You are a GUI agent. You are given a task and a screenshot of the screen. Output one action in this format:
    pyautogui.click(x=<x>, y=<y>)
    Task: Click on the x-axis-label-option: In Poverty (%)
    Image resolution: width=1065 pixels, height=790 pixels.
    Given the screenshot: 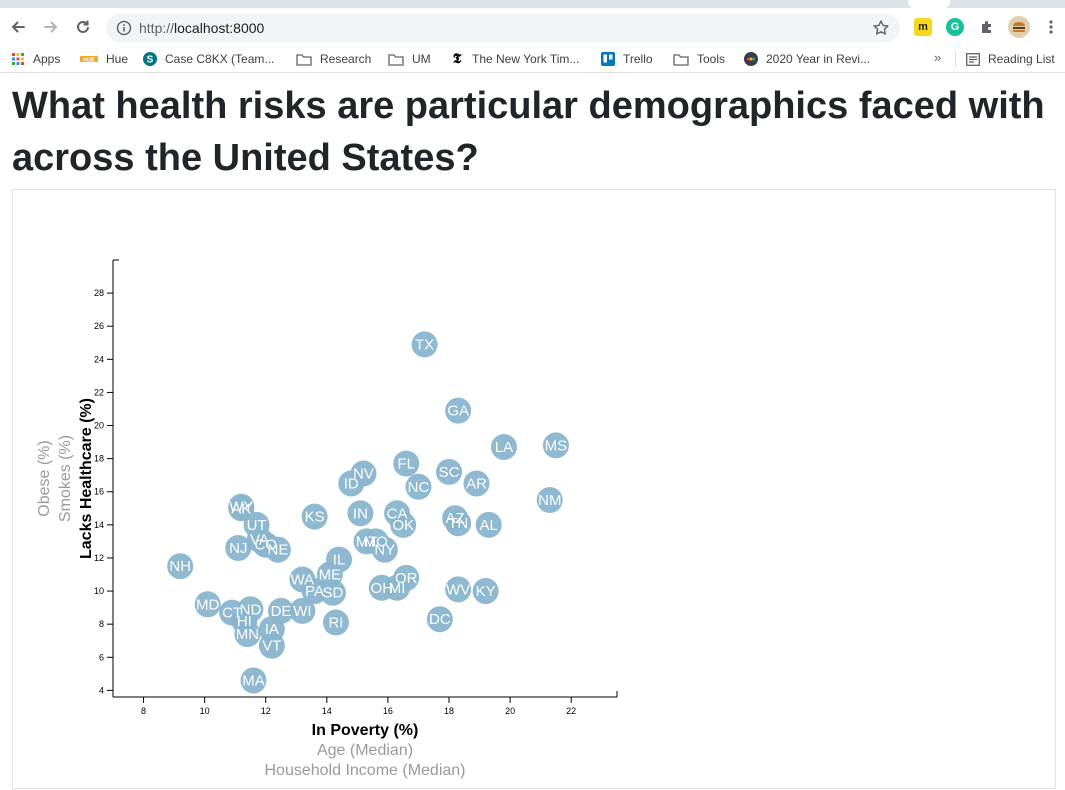 What is the action you would take?
    pyautogui.click(x=365, y=730)
    